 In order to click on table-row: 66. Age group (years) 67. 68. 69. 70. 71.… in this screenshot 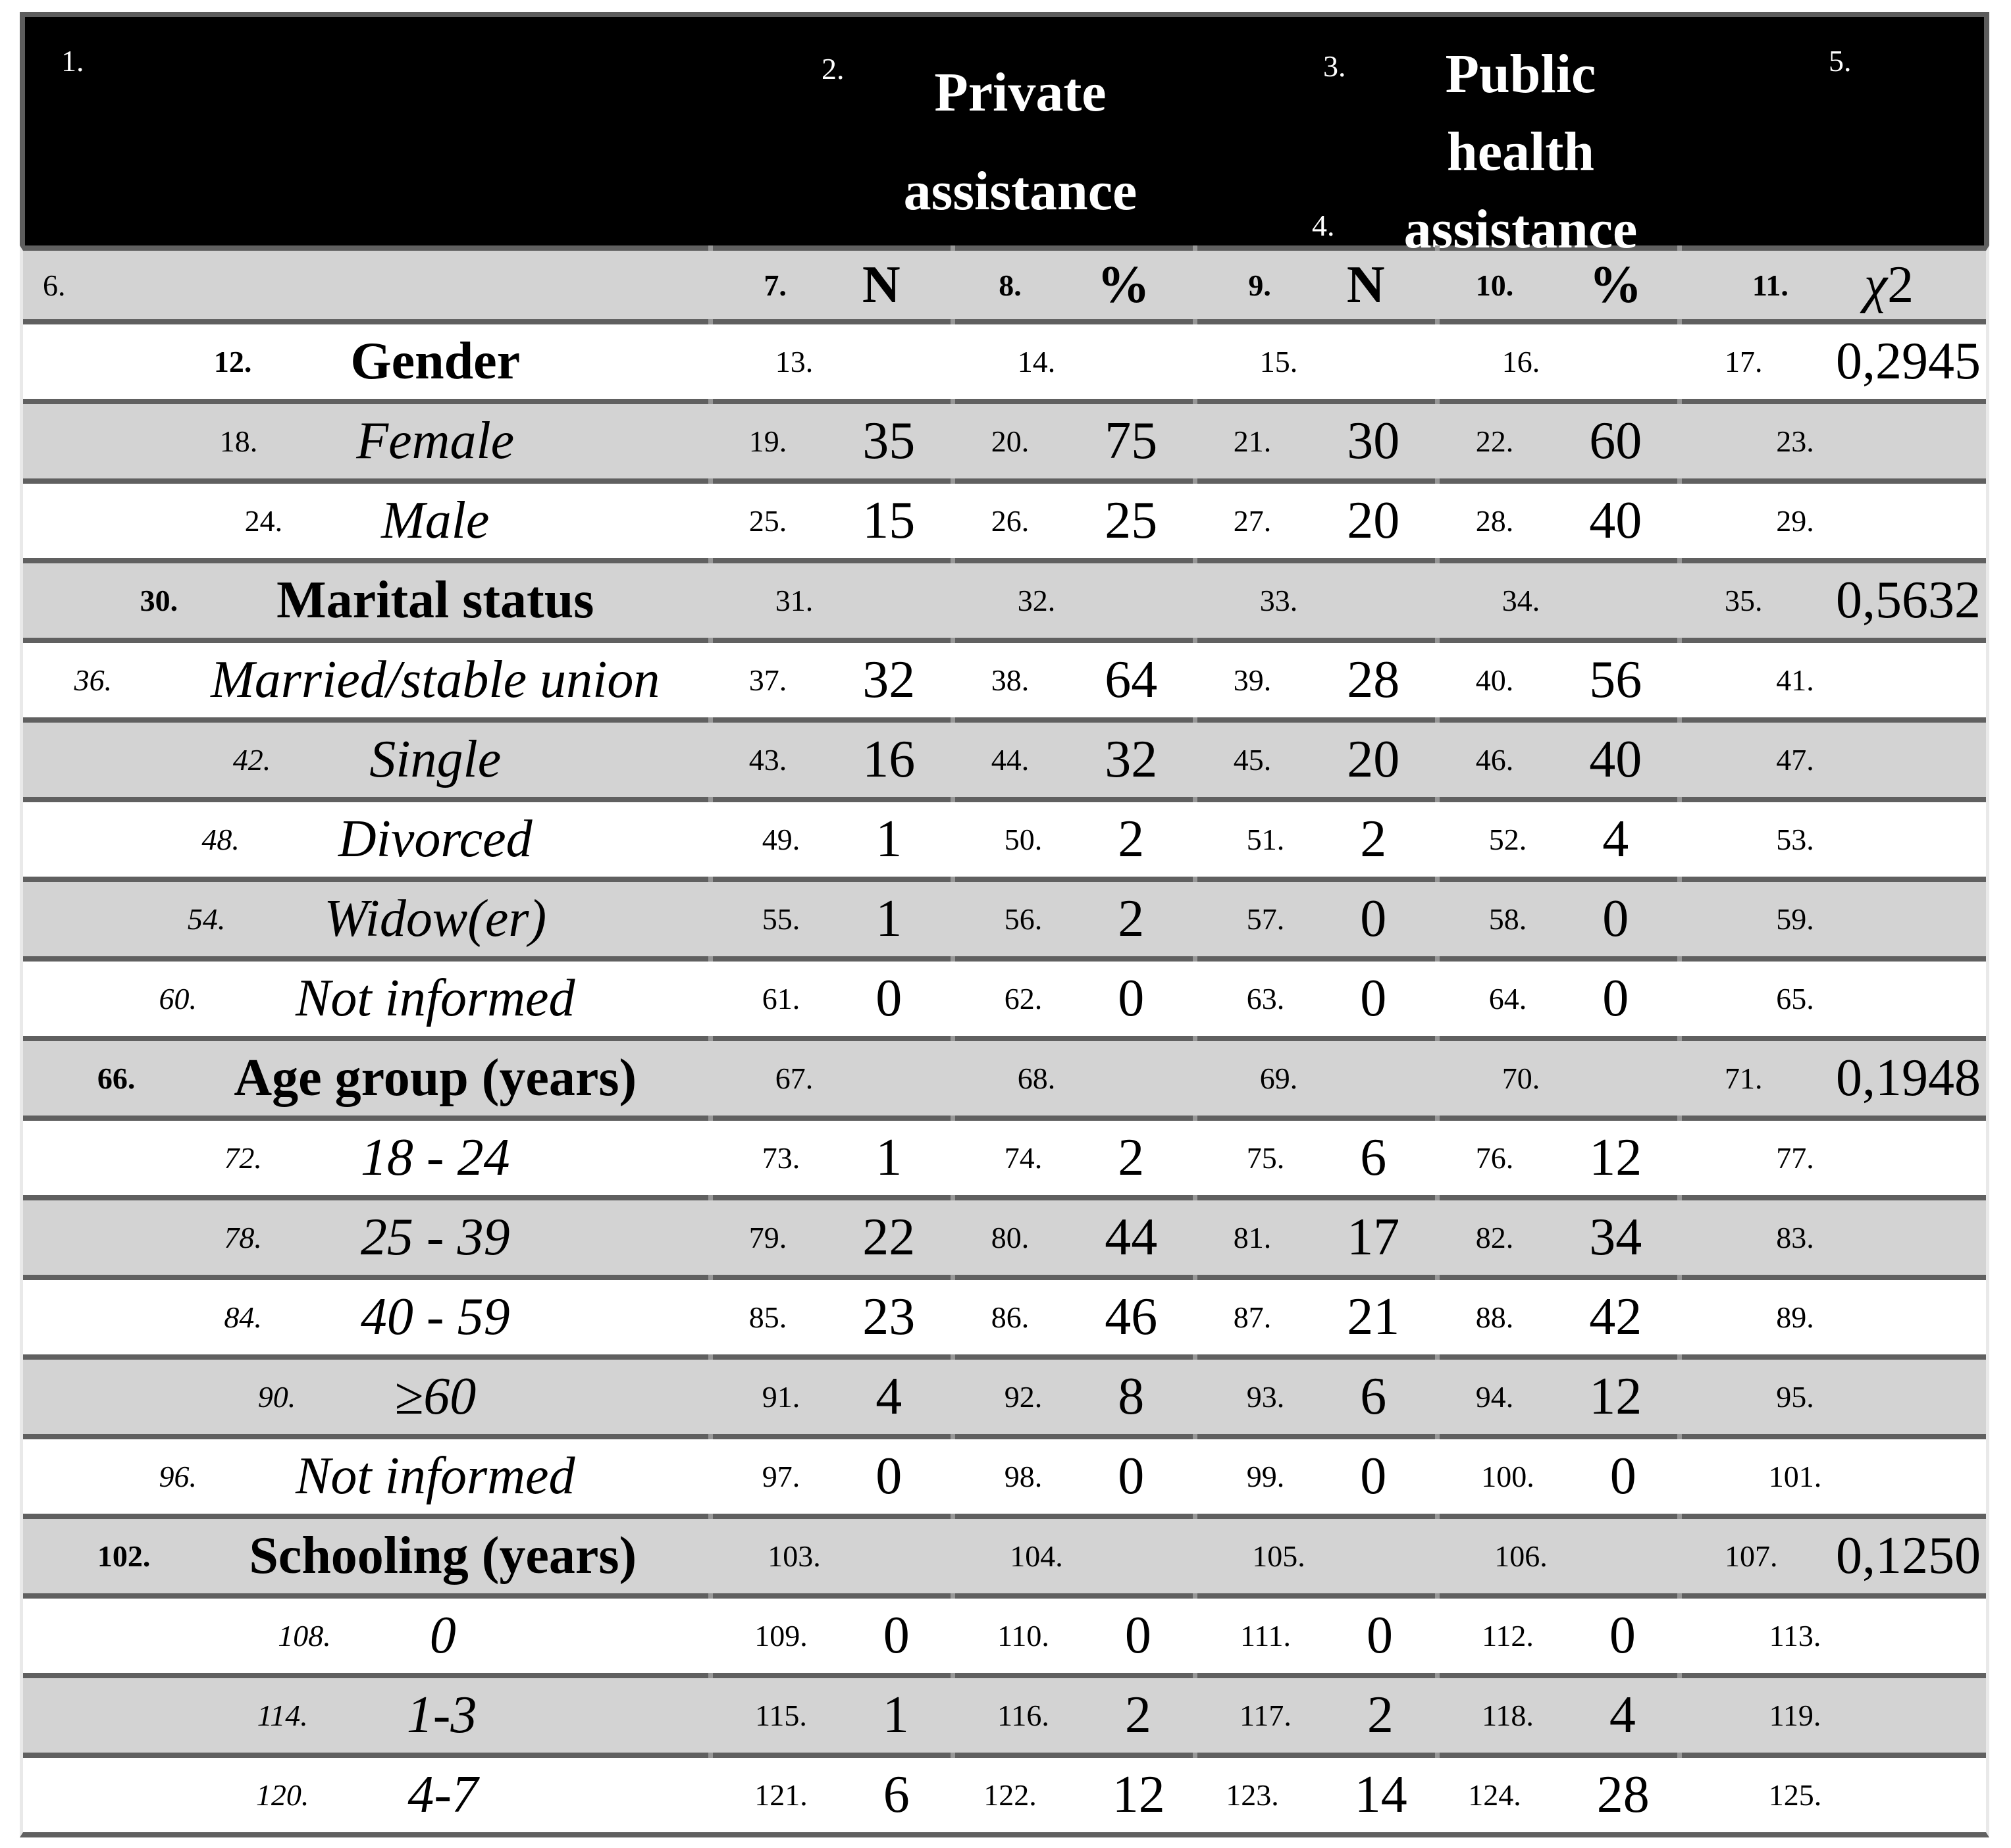, I will do `click(1005, 1076)`.